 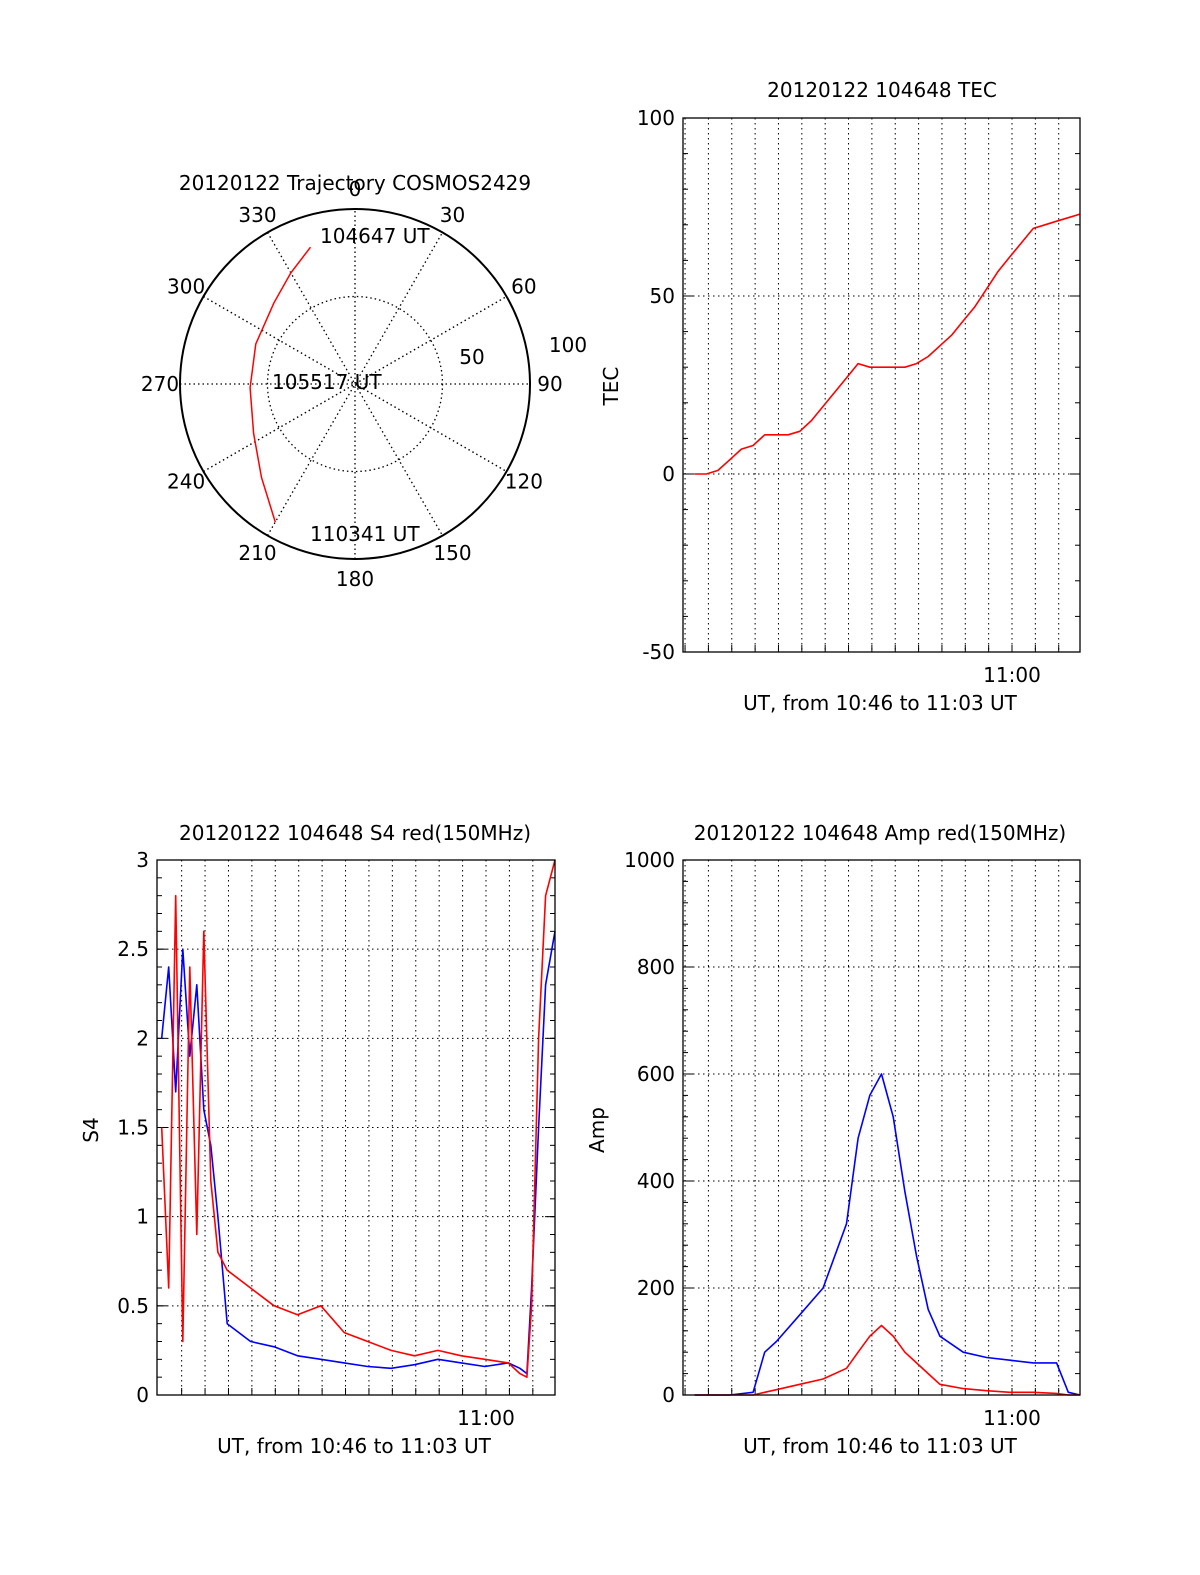 I want to click on amp-ytick-label: 600, so click(x=656, y=1074).